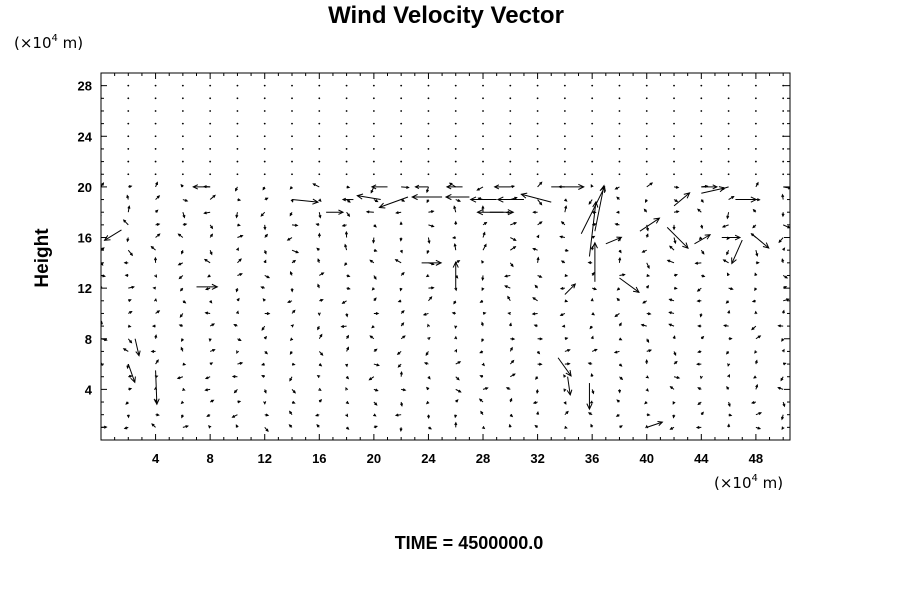  Describe the element at coordinates (737, 251) in the screenshot. I see `wind-vector` at that location.